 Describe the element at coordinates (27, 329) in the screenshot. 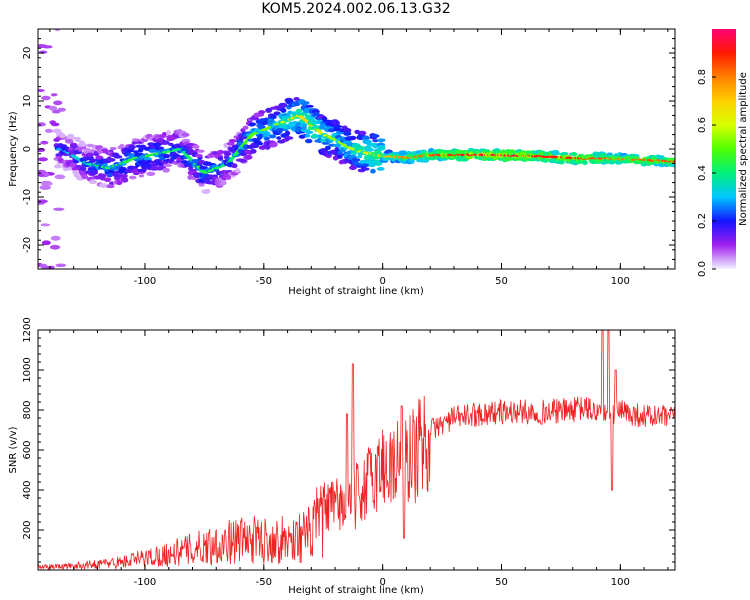

I see `snr-y-tick-label: 1200` at that location.